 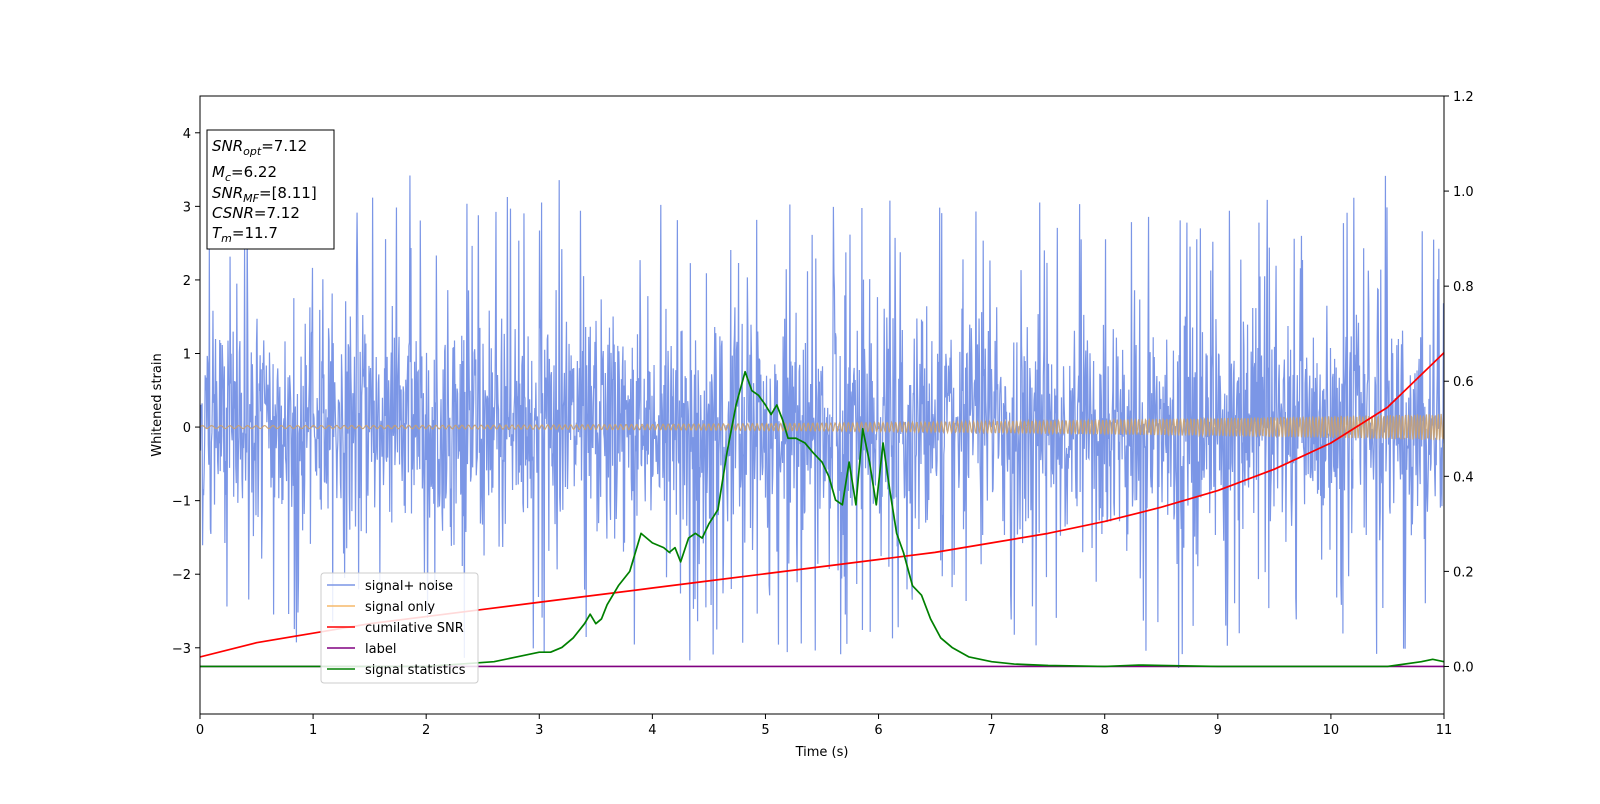 What do you see at coordinates (1463, 382) in the screenshot?
I see `y-right-tick-label: 0.6` at bounding box center [1463, 382].